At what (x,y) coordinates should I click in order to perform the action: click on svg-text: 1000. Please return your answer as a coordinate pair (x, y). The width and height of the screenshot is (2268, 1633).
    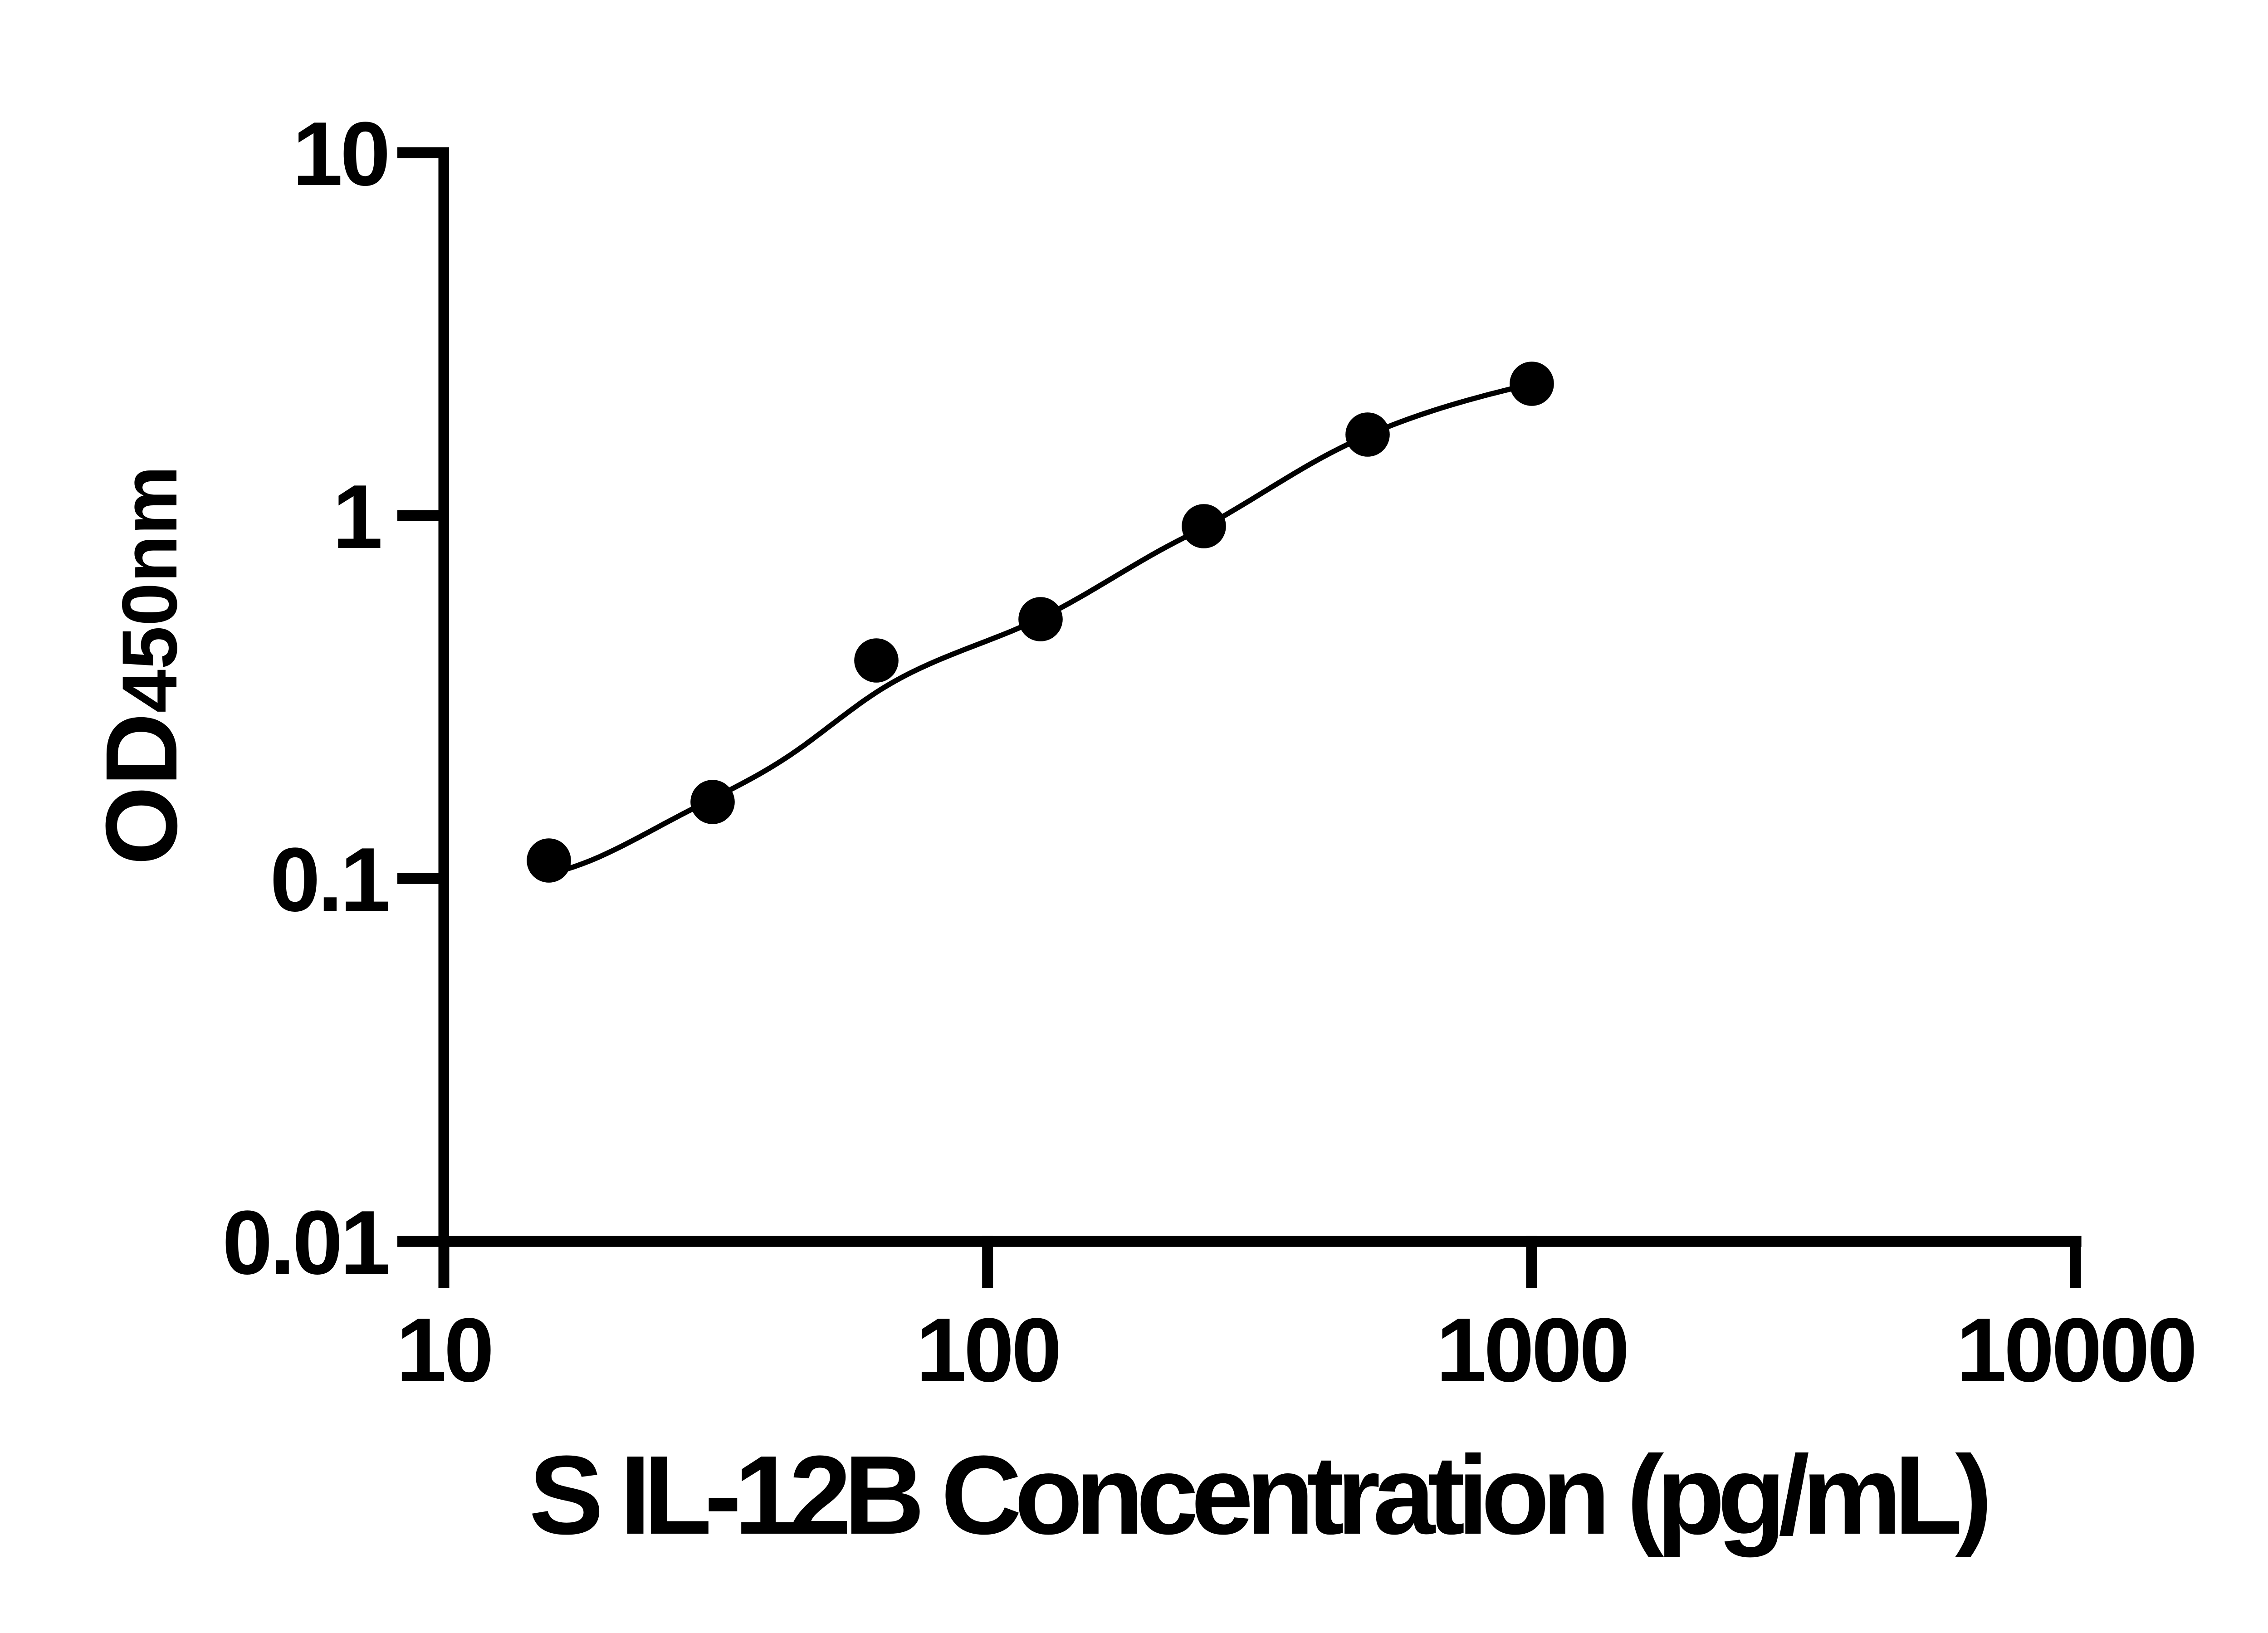
    Looking at the image, I should click on (1532, 1350).